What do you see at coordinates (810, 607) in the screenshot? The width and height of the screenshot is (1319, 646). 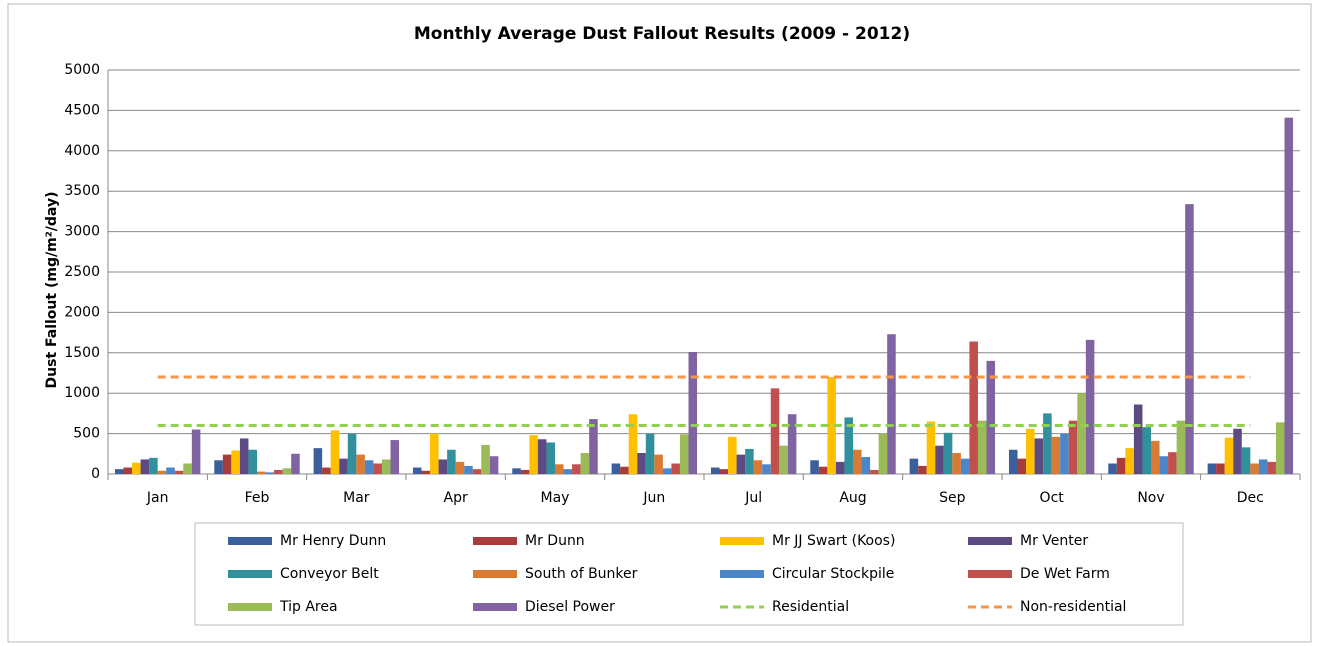 I see `legend-label: Residential` at bounding box center [810, 607].